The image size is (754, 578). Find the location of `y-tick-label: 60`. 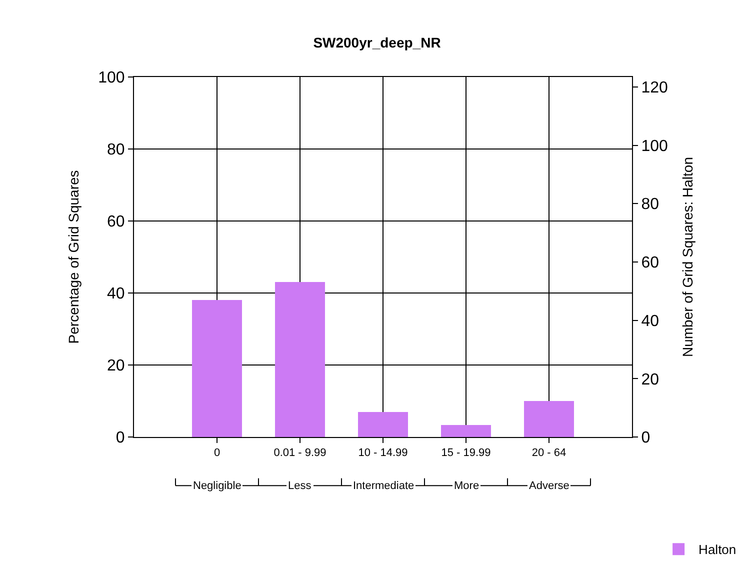

y-tick-label: 60 is located at coordinates (116, 222).